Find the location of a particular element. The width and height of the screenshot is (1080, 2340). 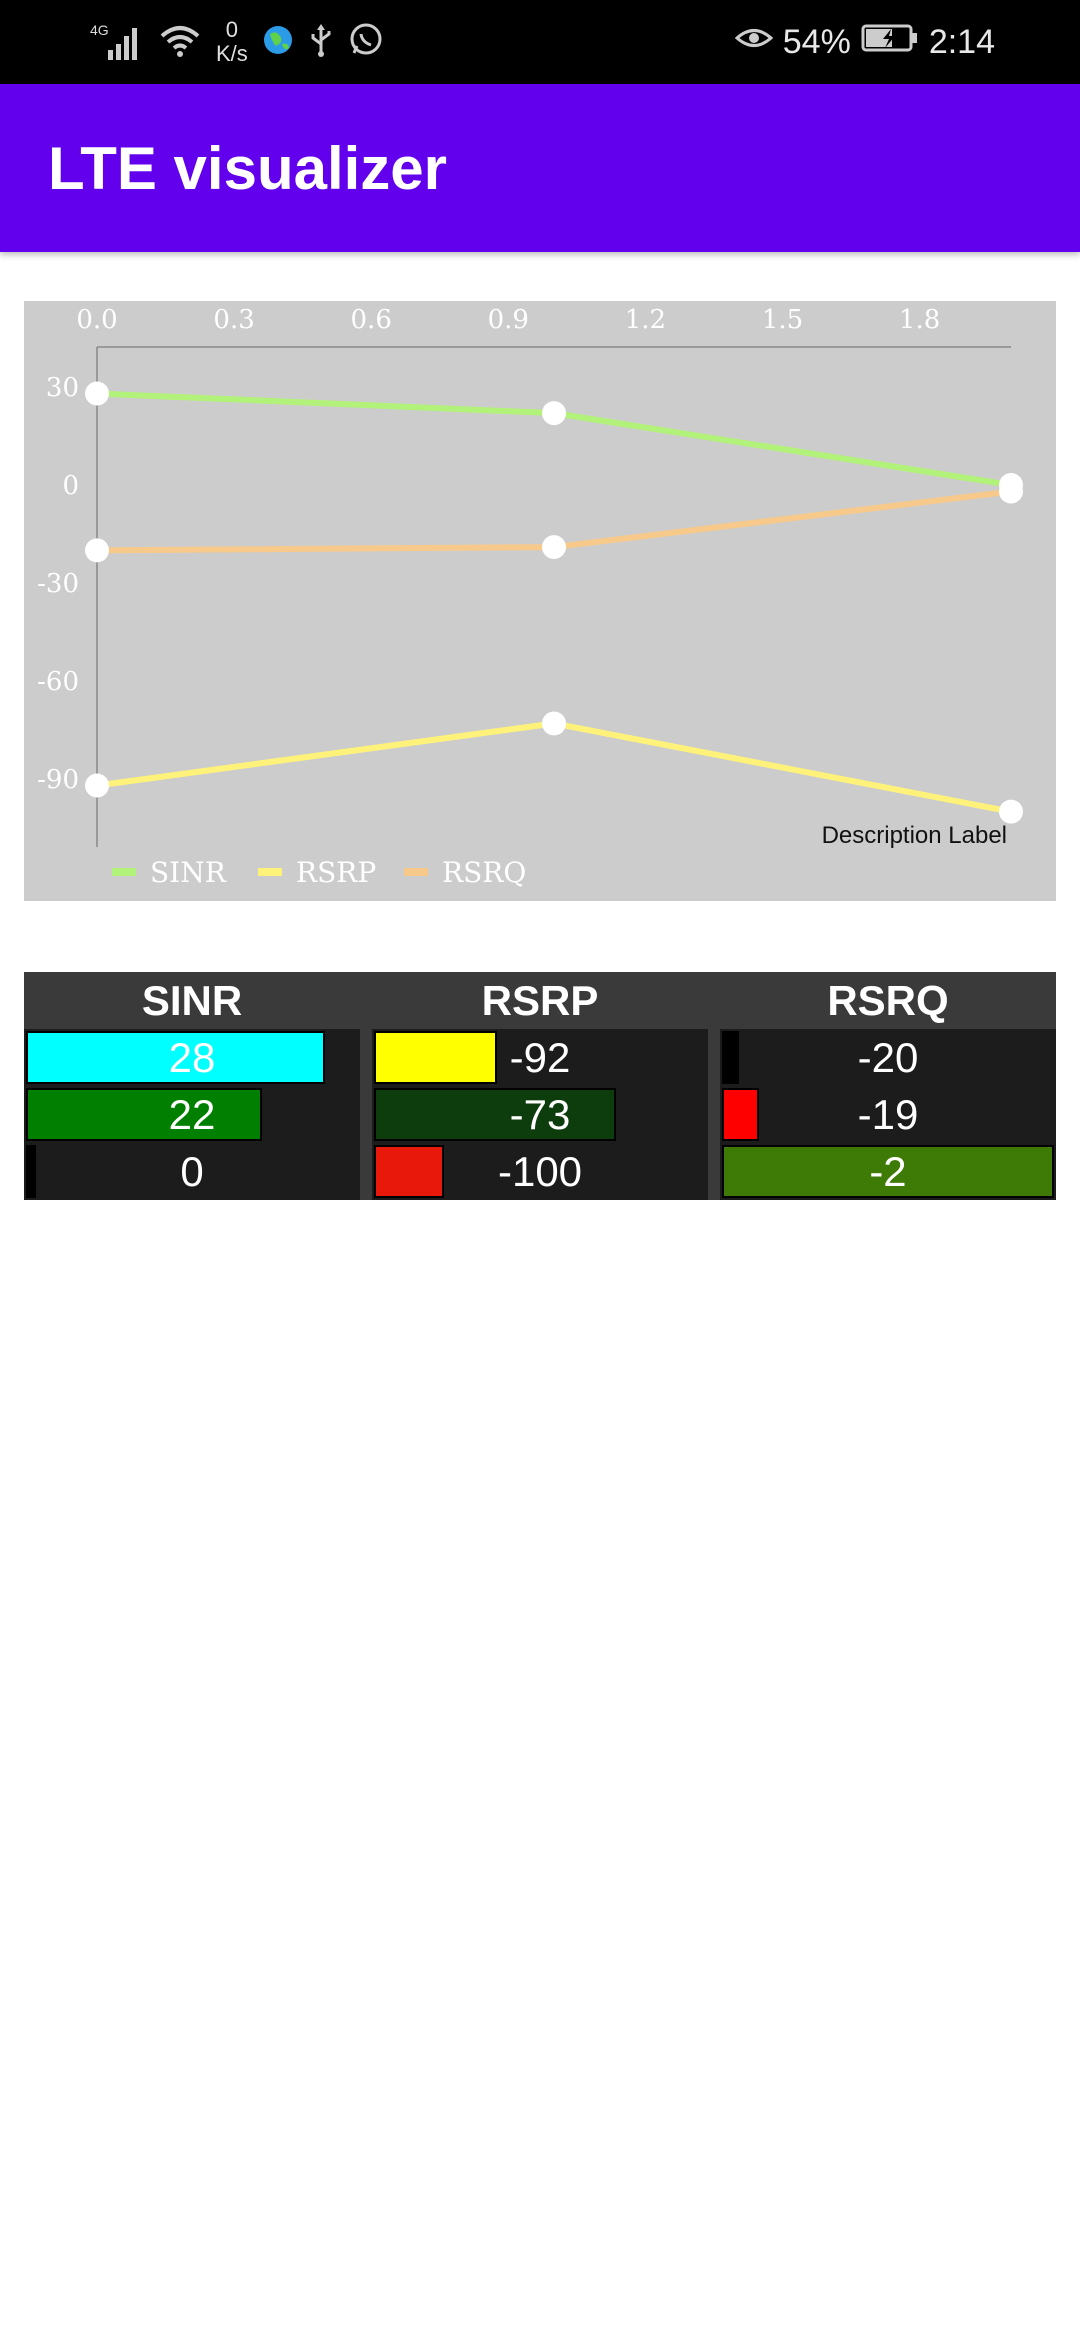

x-tick-label: 1.5 is located at coordinates (782, 320).